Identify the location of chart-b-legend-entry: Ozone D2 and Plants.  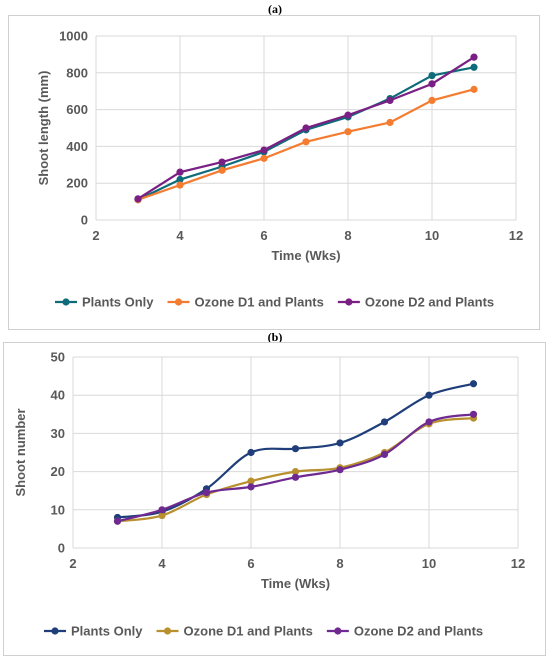
(418, 631).